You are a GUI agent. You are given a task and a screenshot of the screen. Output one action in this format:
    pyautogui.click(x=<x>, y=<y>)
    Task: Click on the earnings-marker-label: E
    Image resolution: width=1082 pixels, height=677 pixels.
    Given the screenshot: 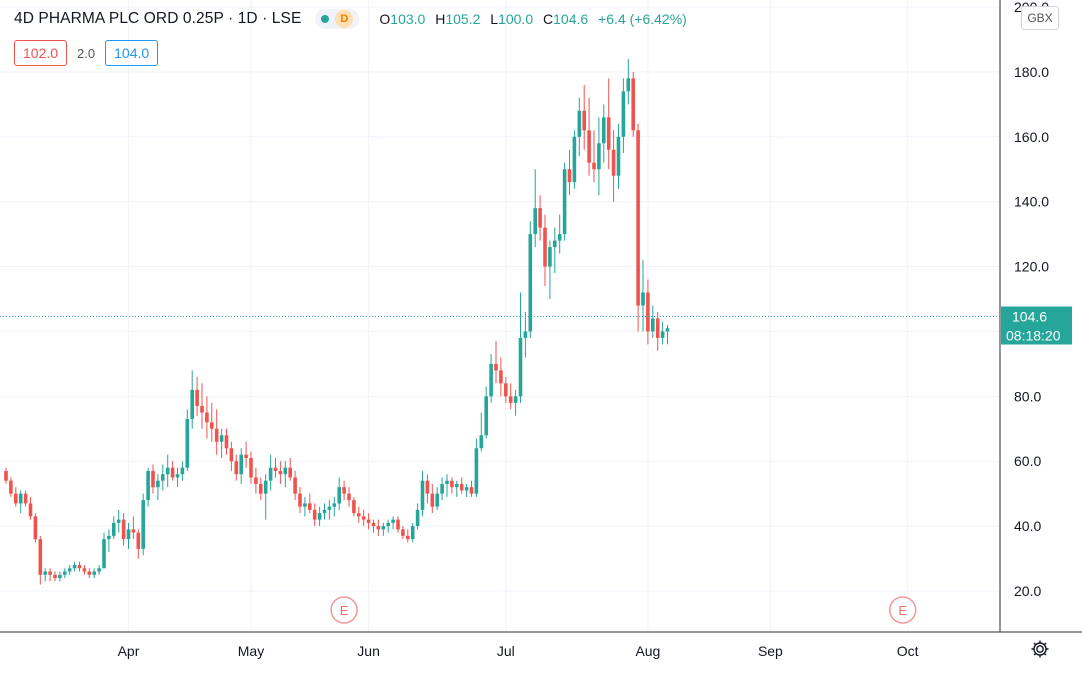 What is the action you would take?
    pyautogui.click(x=902, y=610)
    